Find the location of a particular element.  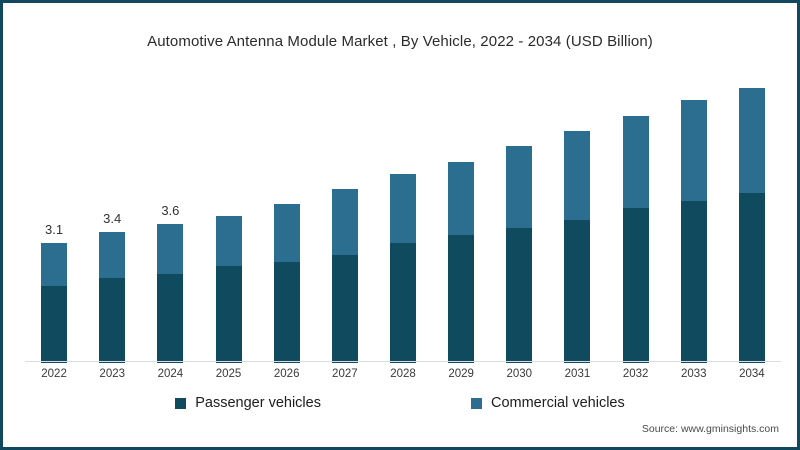

bar-value-label: 3.6 is located at coordinates (170, 210).